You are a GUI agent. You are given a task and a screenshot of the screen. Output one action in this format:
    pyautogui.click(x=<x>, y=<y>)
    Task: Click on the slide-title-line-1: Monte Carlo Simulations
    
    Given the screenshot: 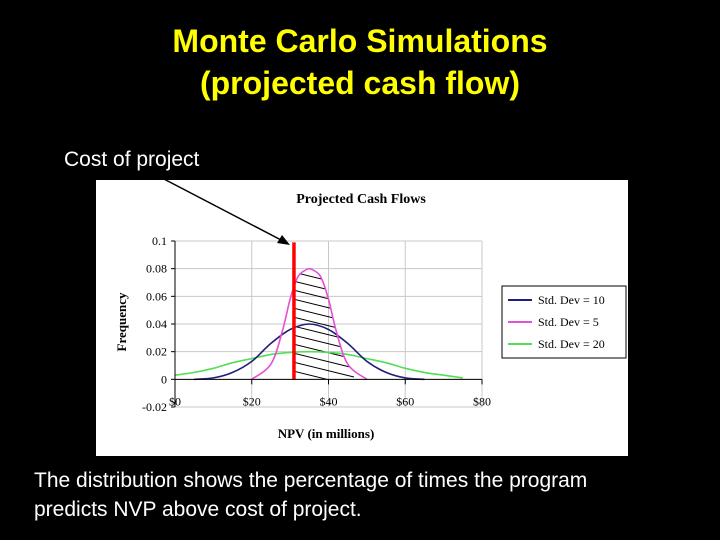 What is the action you would take?
    pyautogui.click(x=360, y=41)
    